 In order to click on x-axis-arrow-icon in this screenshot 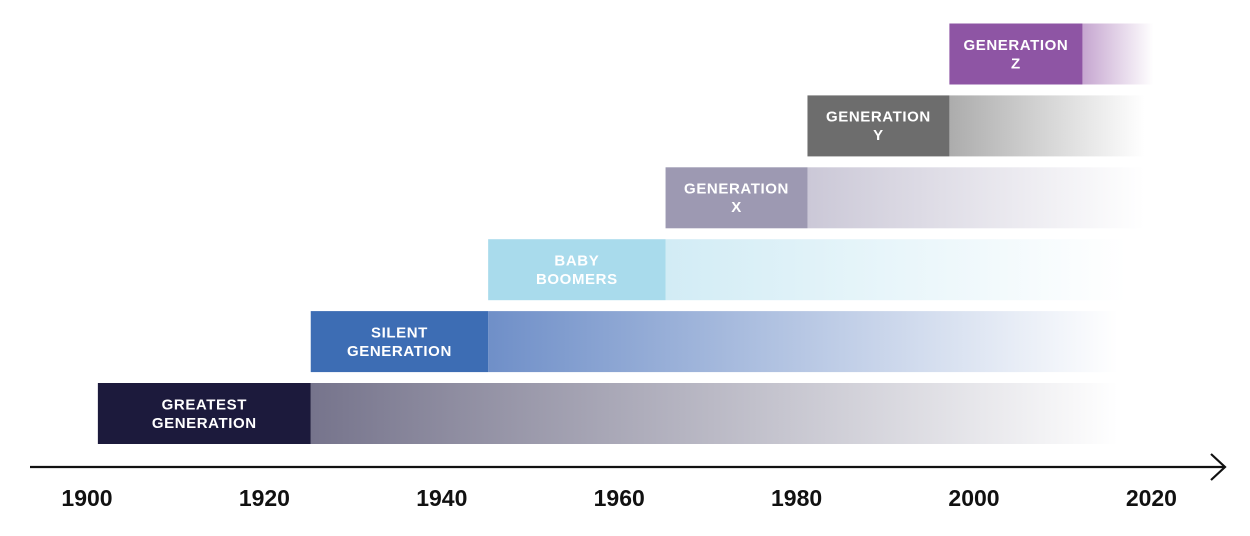, I will do `click(1218, 467)`.